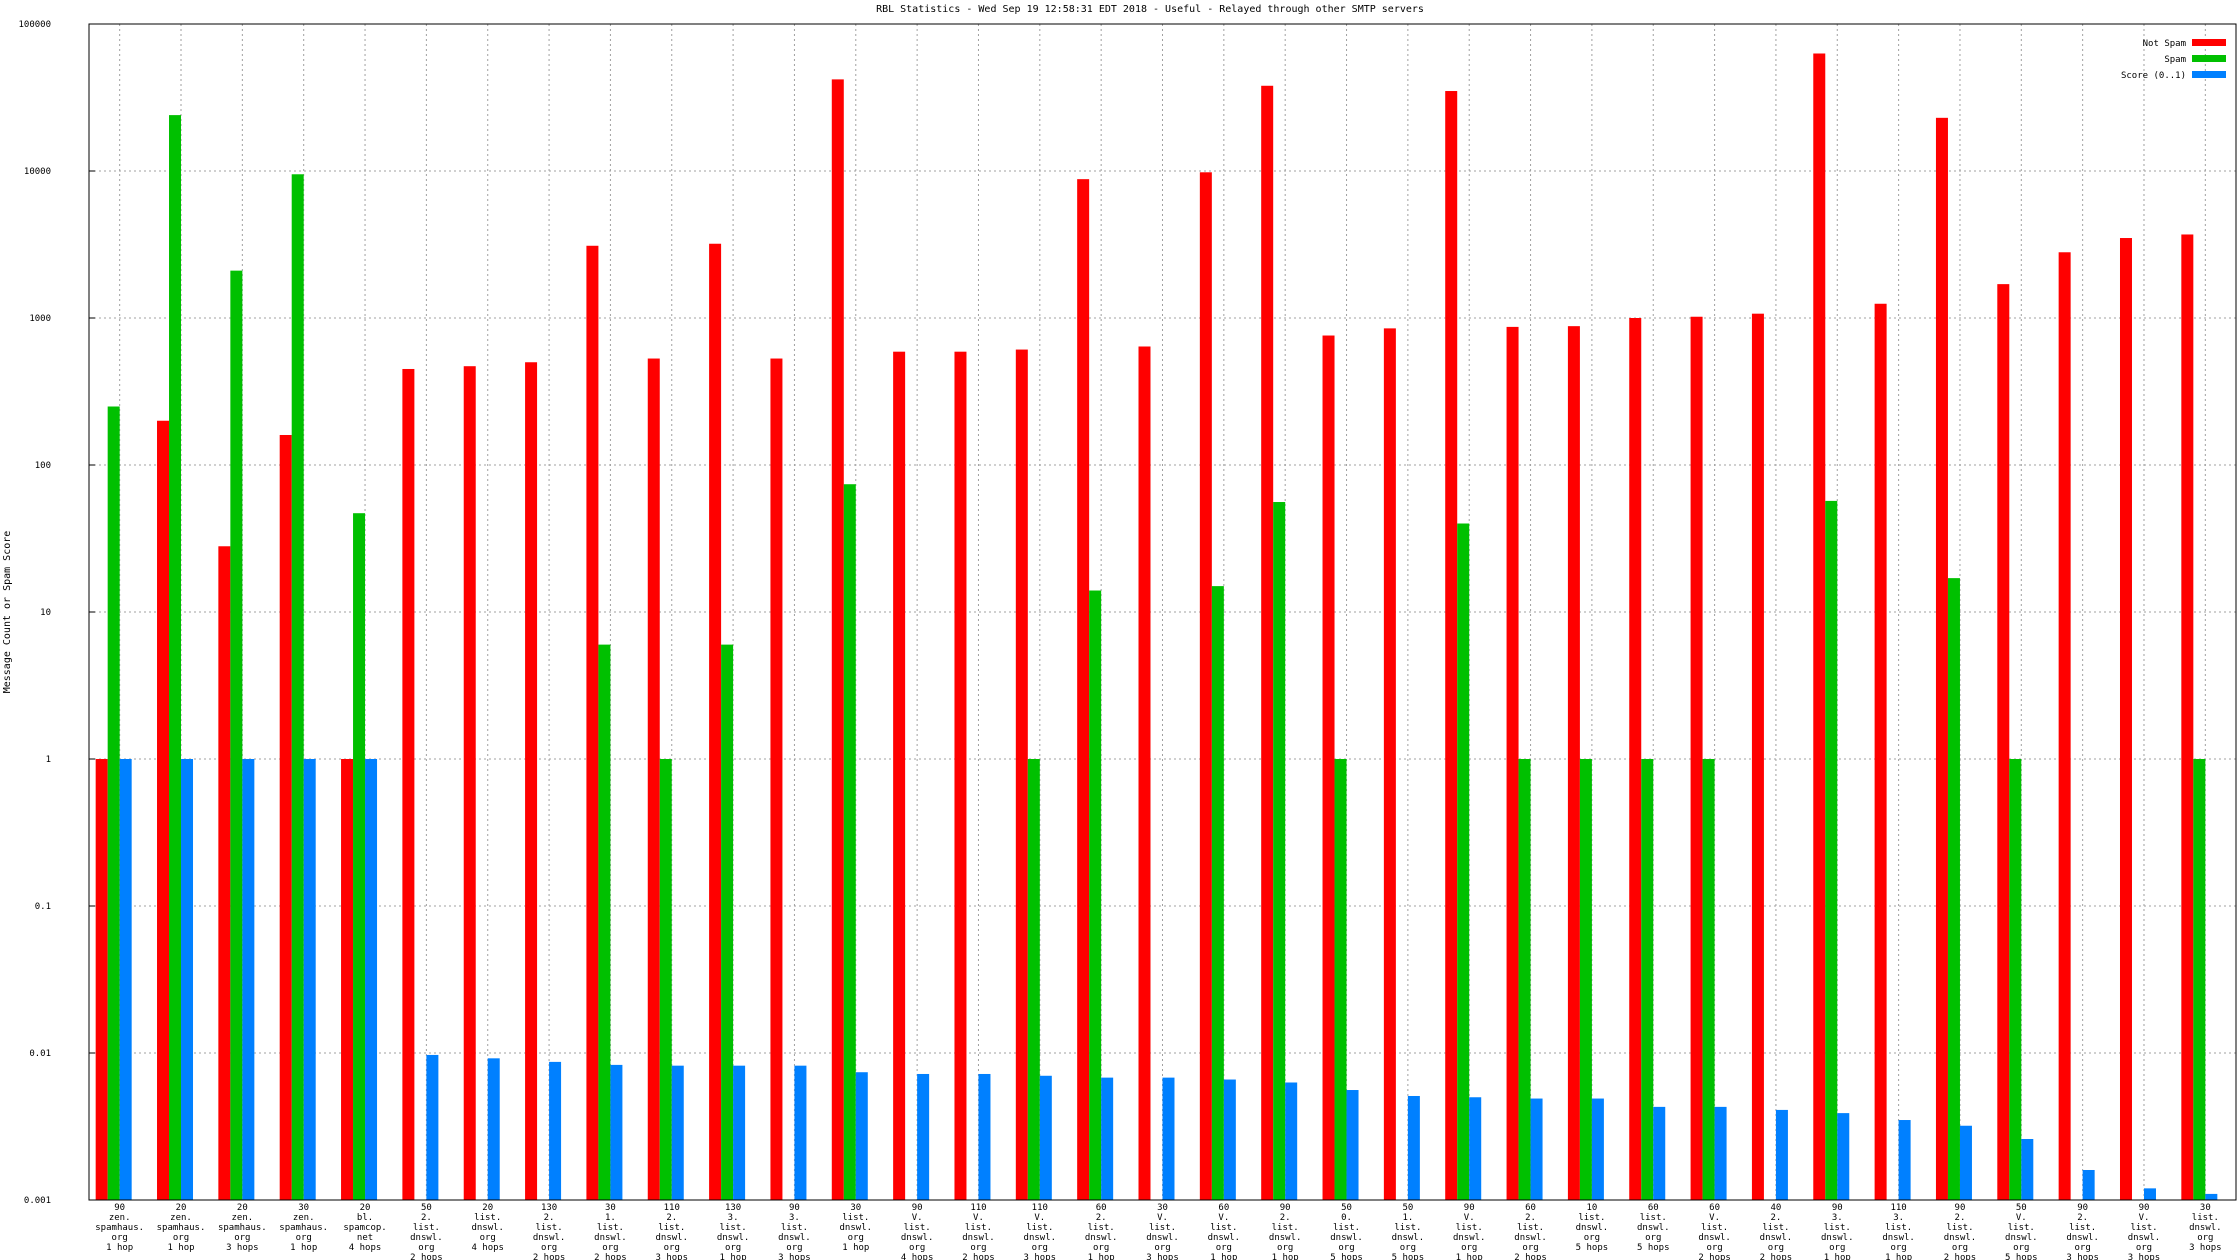 This screenshot has height=1260, width=2240. What do you see at coordinates (120, 1218) in the screenshot?
I see `x-tick-label: zen.` at bounding box center [120, 1218].